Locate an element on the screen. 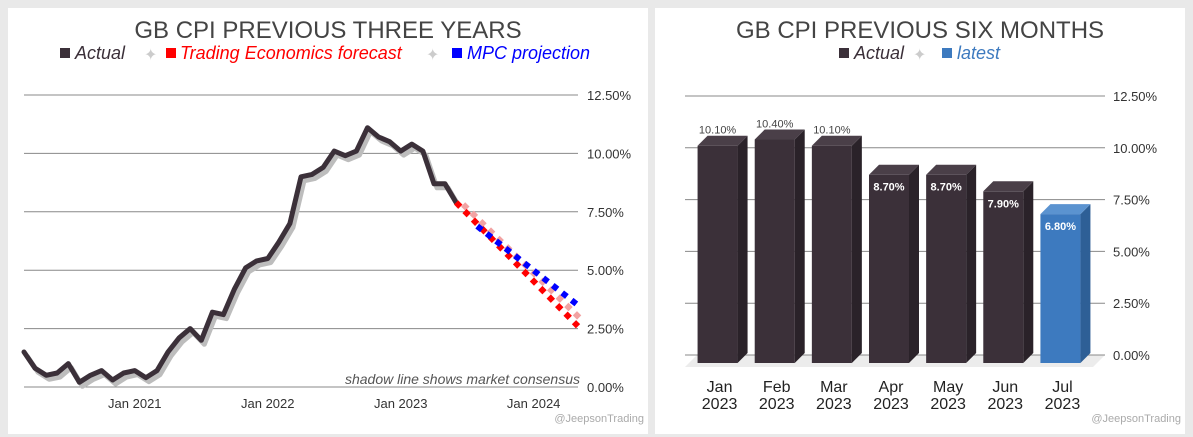 The height and width of the screenshot is (437, 1193). legend-swatch-mpc is located at coordinates (457, 53).